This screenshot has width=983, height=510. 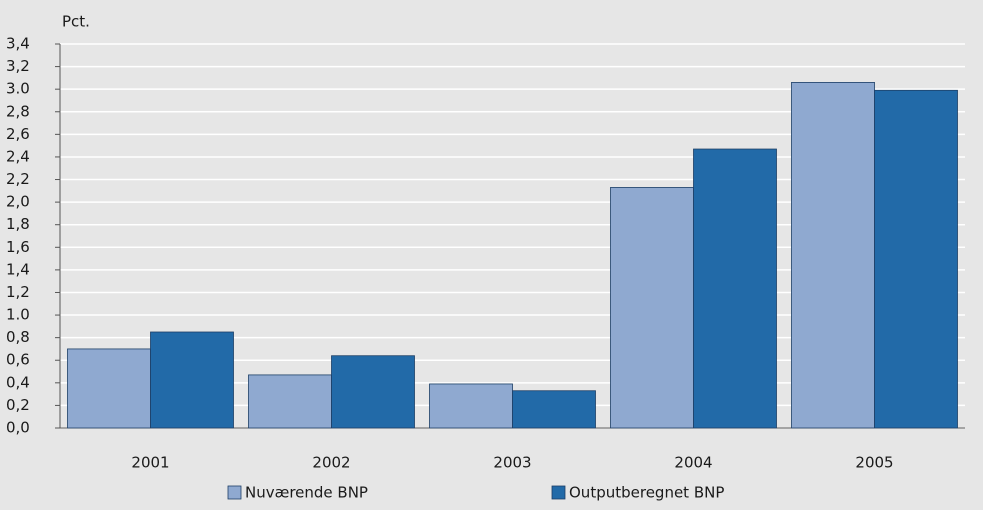 What do you see at coordinates (18, 269) in the screenshot?
I see `y-tick-label: 1,4` at bounding box center [18, 269].